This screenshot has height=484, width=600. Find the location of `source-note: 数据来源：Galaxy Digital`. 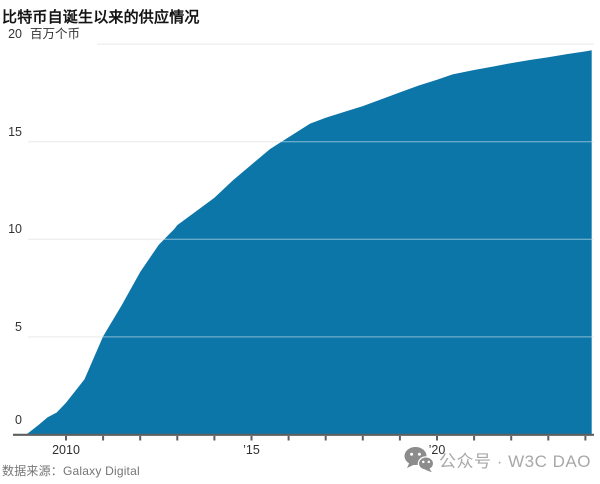

source-note: 数据来源：Galaxy Digital is located at coordinates (71, 471).